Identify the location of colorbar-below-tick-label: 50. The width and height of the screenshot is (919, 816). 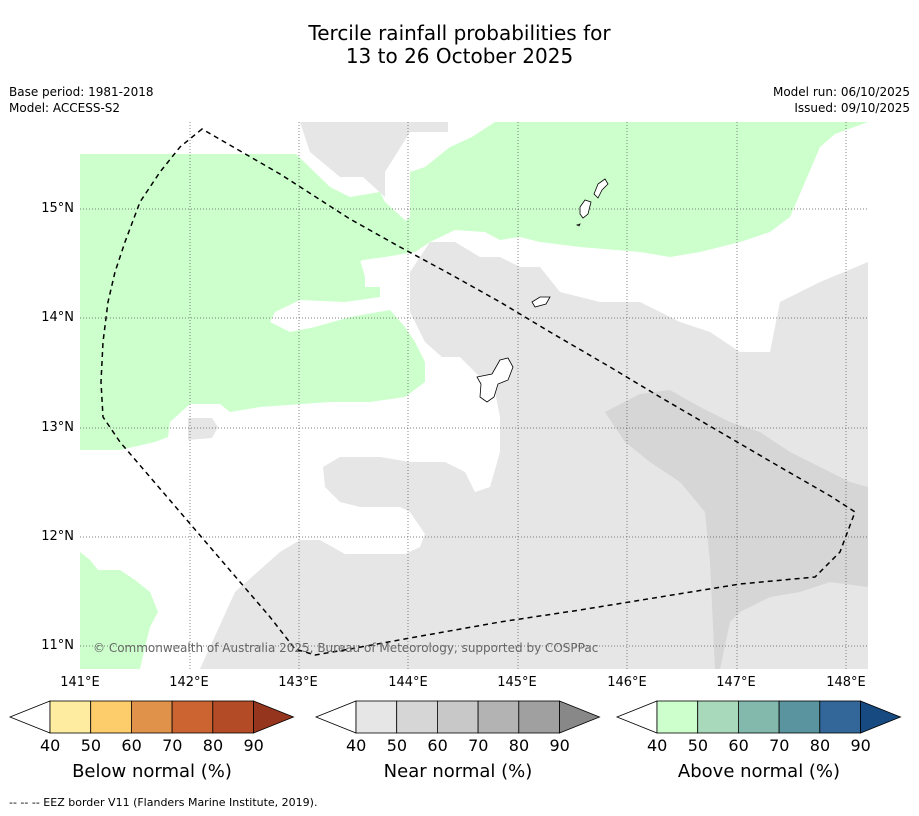
(91, 745).